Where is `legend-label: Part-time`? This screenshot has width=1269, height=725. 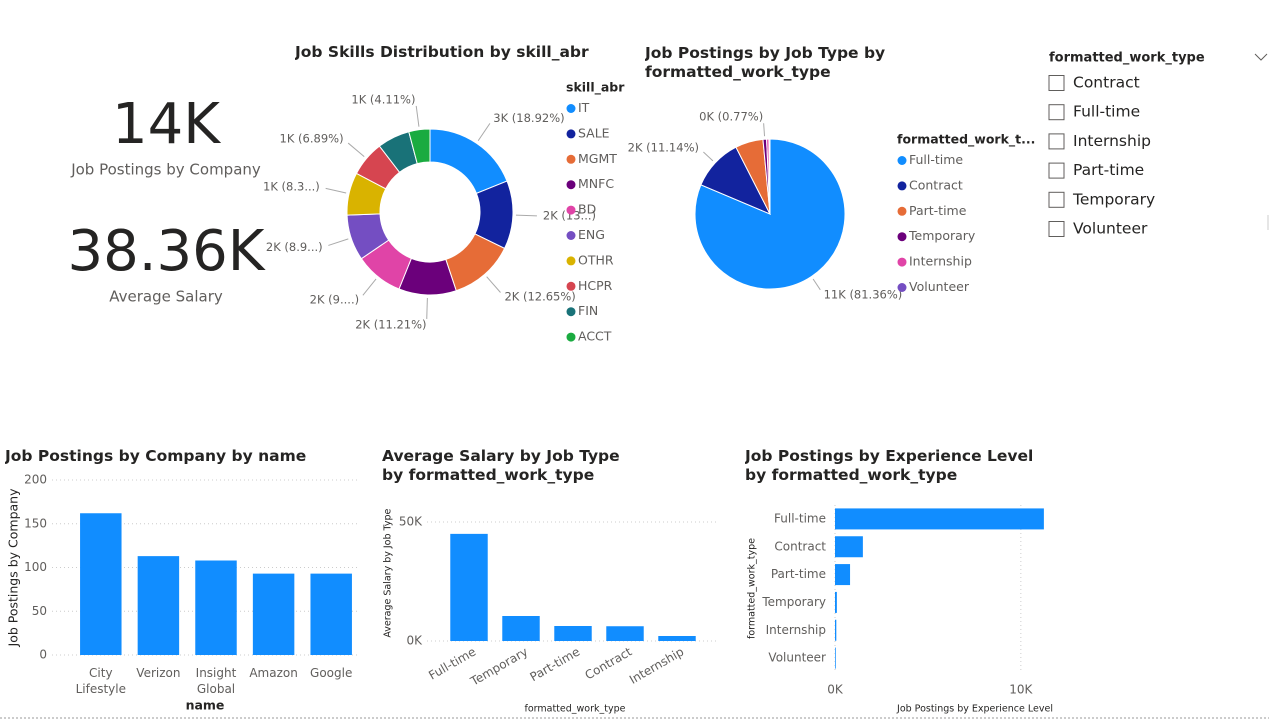
legend-label: Part-time is located at coordinates (938, 210).